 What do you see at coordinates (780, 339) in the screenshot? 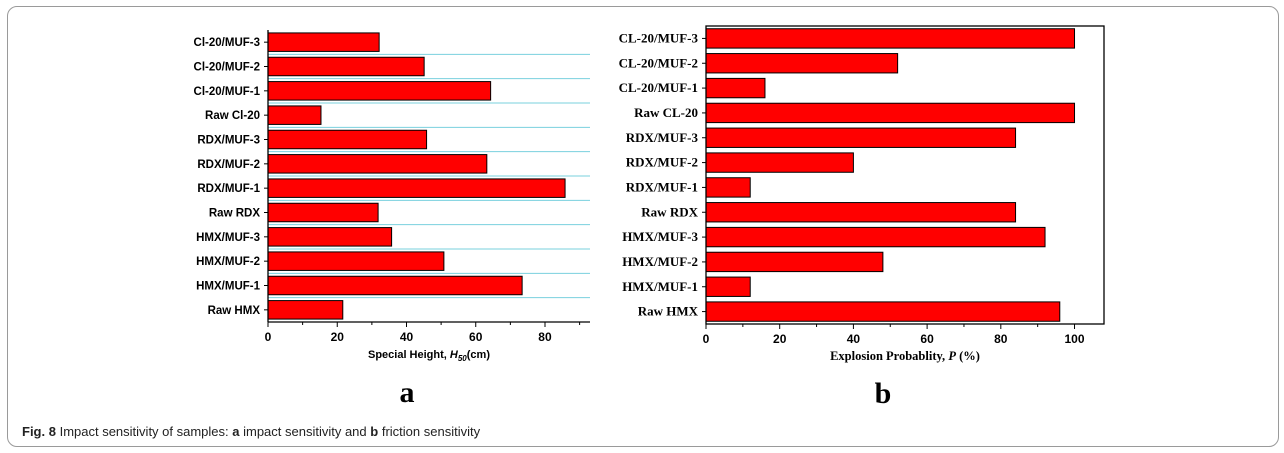
I see `xtick-label-b-1: 20` at bounding box center [780, 339].